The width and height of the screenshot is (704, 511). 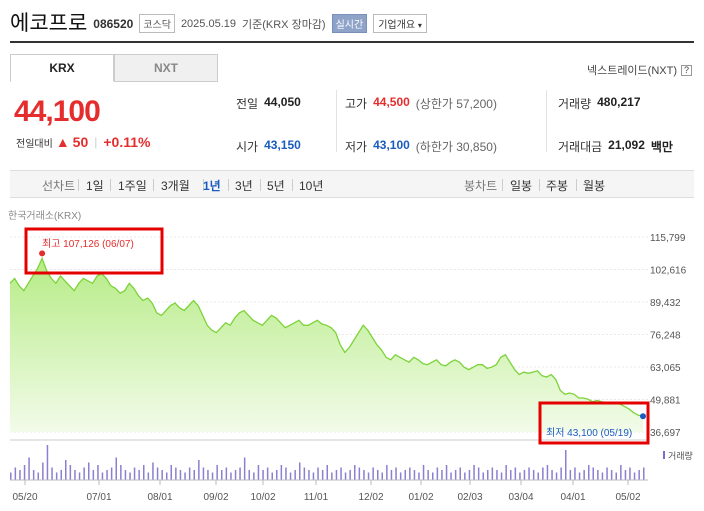 What do you see at coordinates (215, 497) in the screenshot?
I see `x-tick-label: 09/02` at bounding box center [215, 497].